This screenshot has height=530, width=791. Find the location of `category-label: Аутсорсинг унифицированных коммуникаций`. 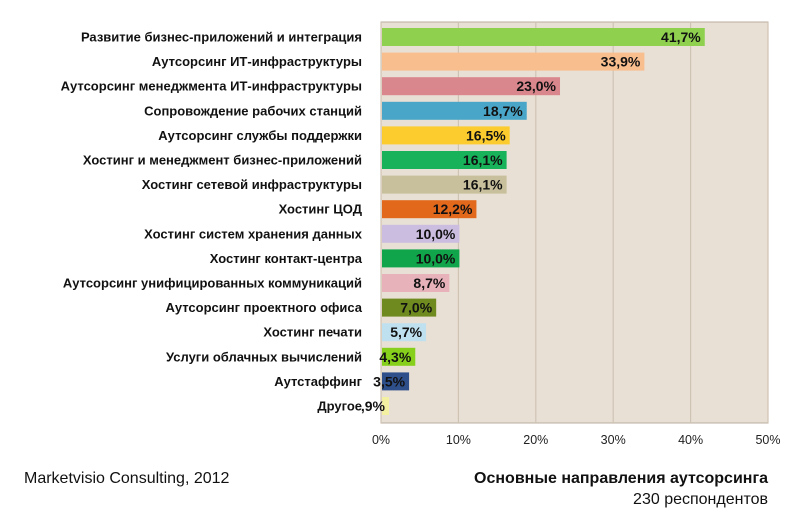

category-label: Аутсорсинг унифицированных коммуникаций is located at coordinates (212, 283).